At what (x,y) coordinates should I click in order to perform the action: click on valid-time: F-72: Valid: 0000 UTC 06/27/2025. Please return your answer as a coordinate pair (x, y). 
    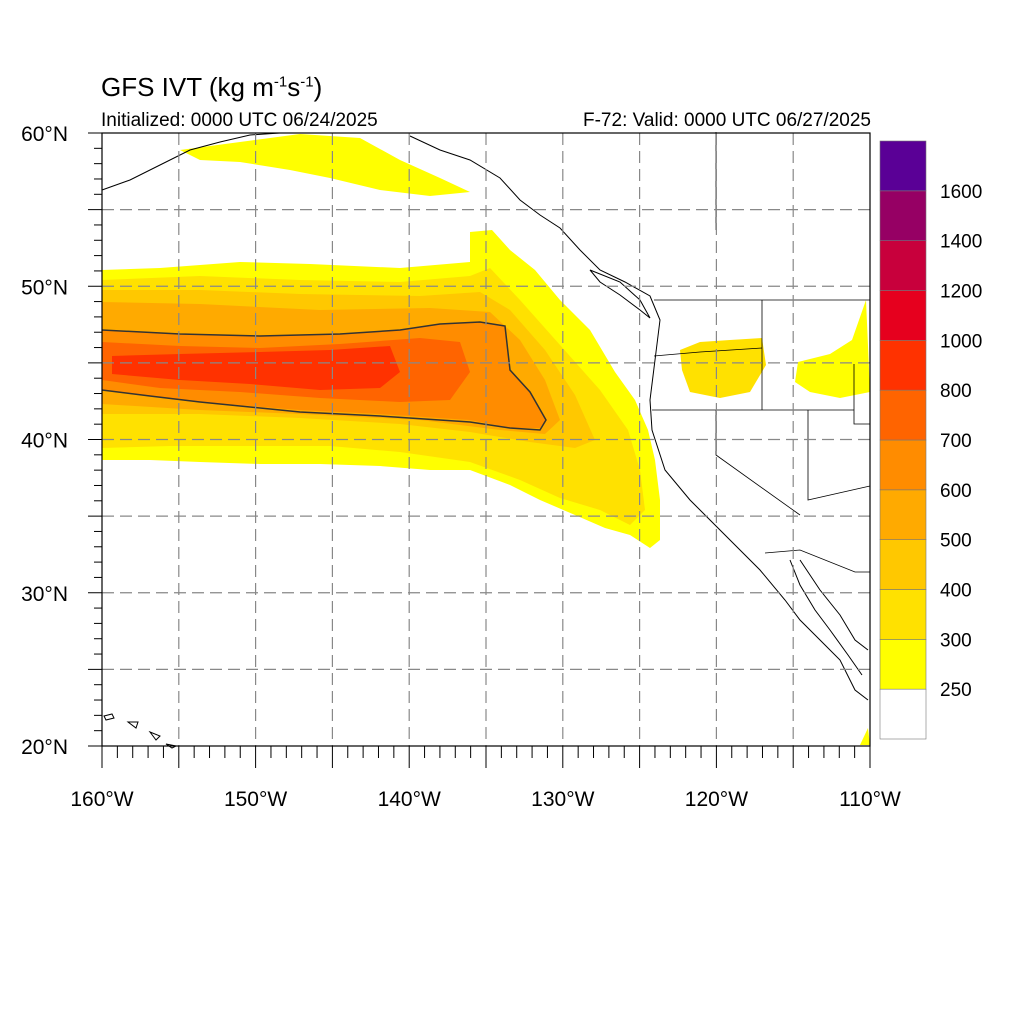
    Looking at the image, I should click on (727, 120).